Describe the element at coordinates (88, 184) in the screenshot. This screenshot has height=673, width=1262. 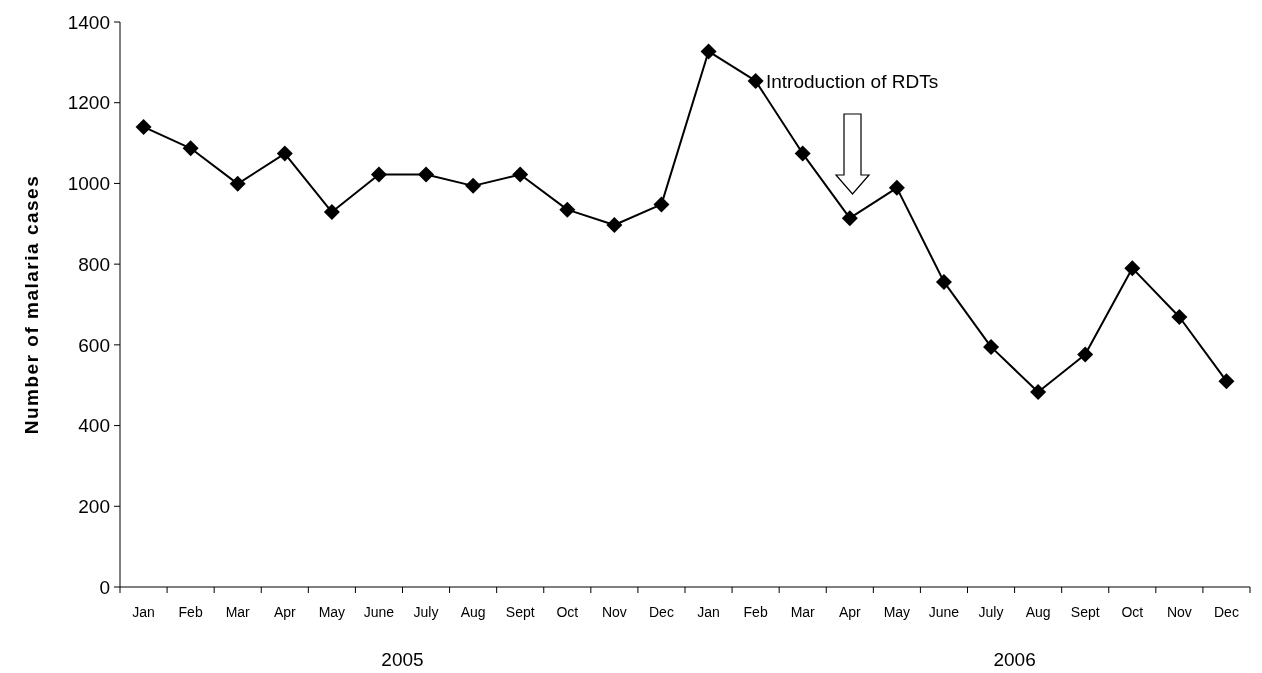
I see `y-tick-label: 1000` at that location.